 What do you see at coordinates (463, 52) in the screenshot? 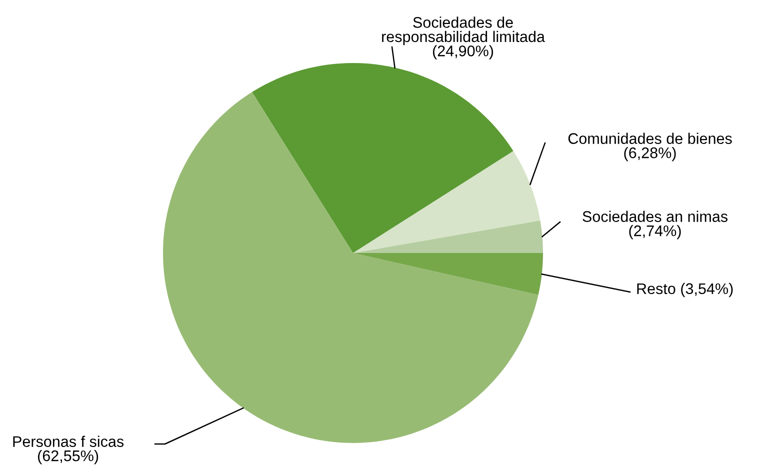
I see `data-label: (24,90%)` at bounding box center [463, 52].